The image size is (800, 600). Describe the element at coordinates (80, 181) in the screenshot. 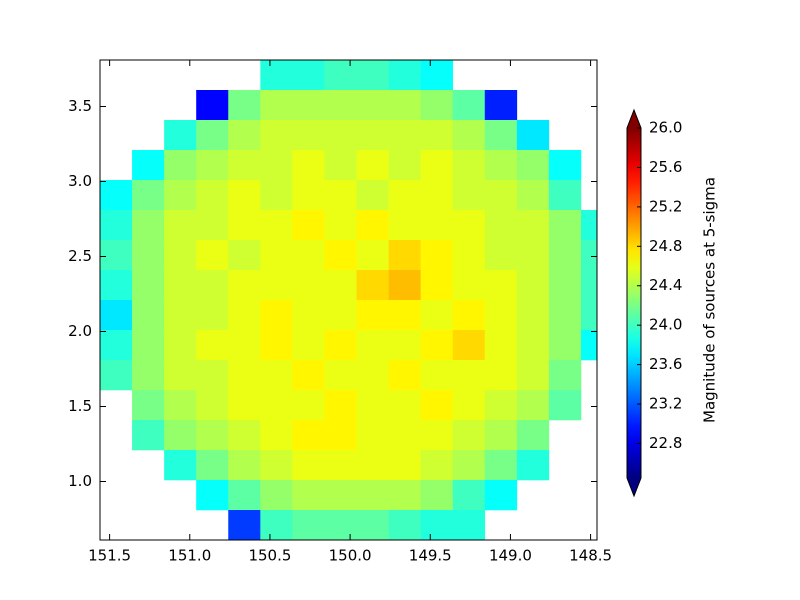

I see `y-tick-label: 3.0` at that location.